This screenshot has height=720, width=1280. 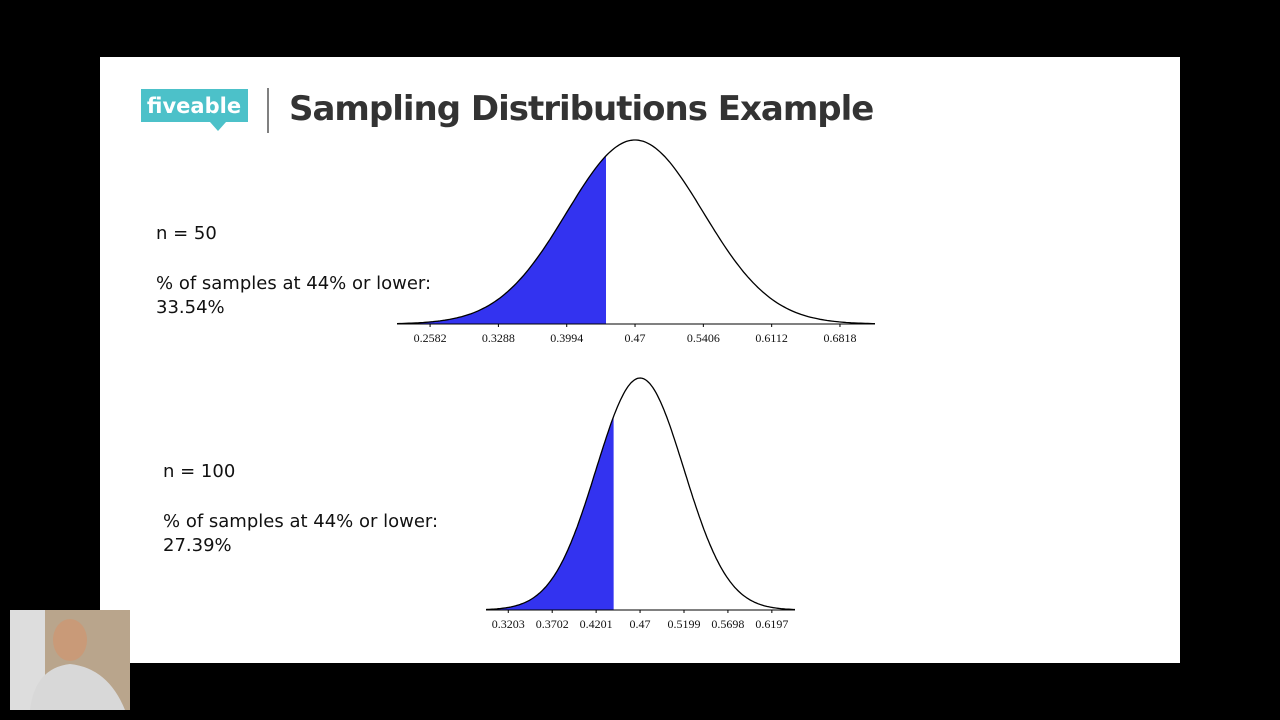 I want to click on annotation: 27.39%, so click(x=197, y=545).